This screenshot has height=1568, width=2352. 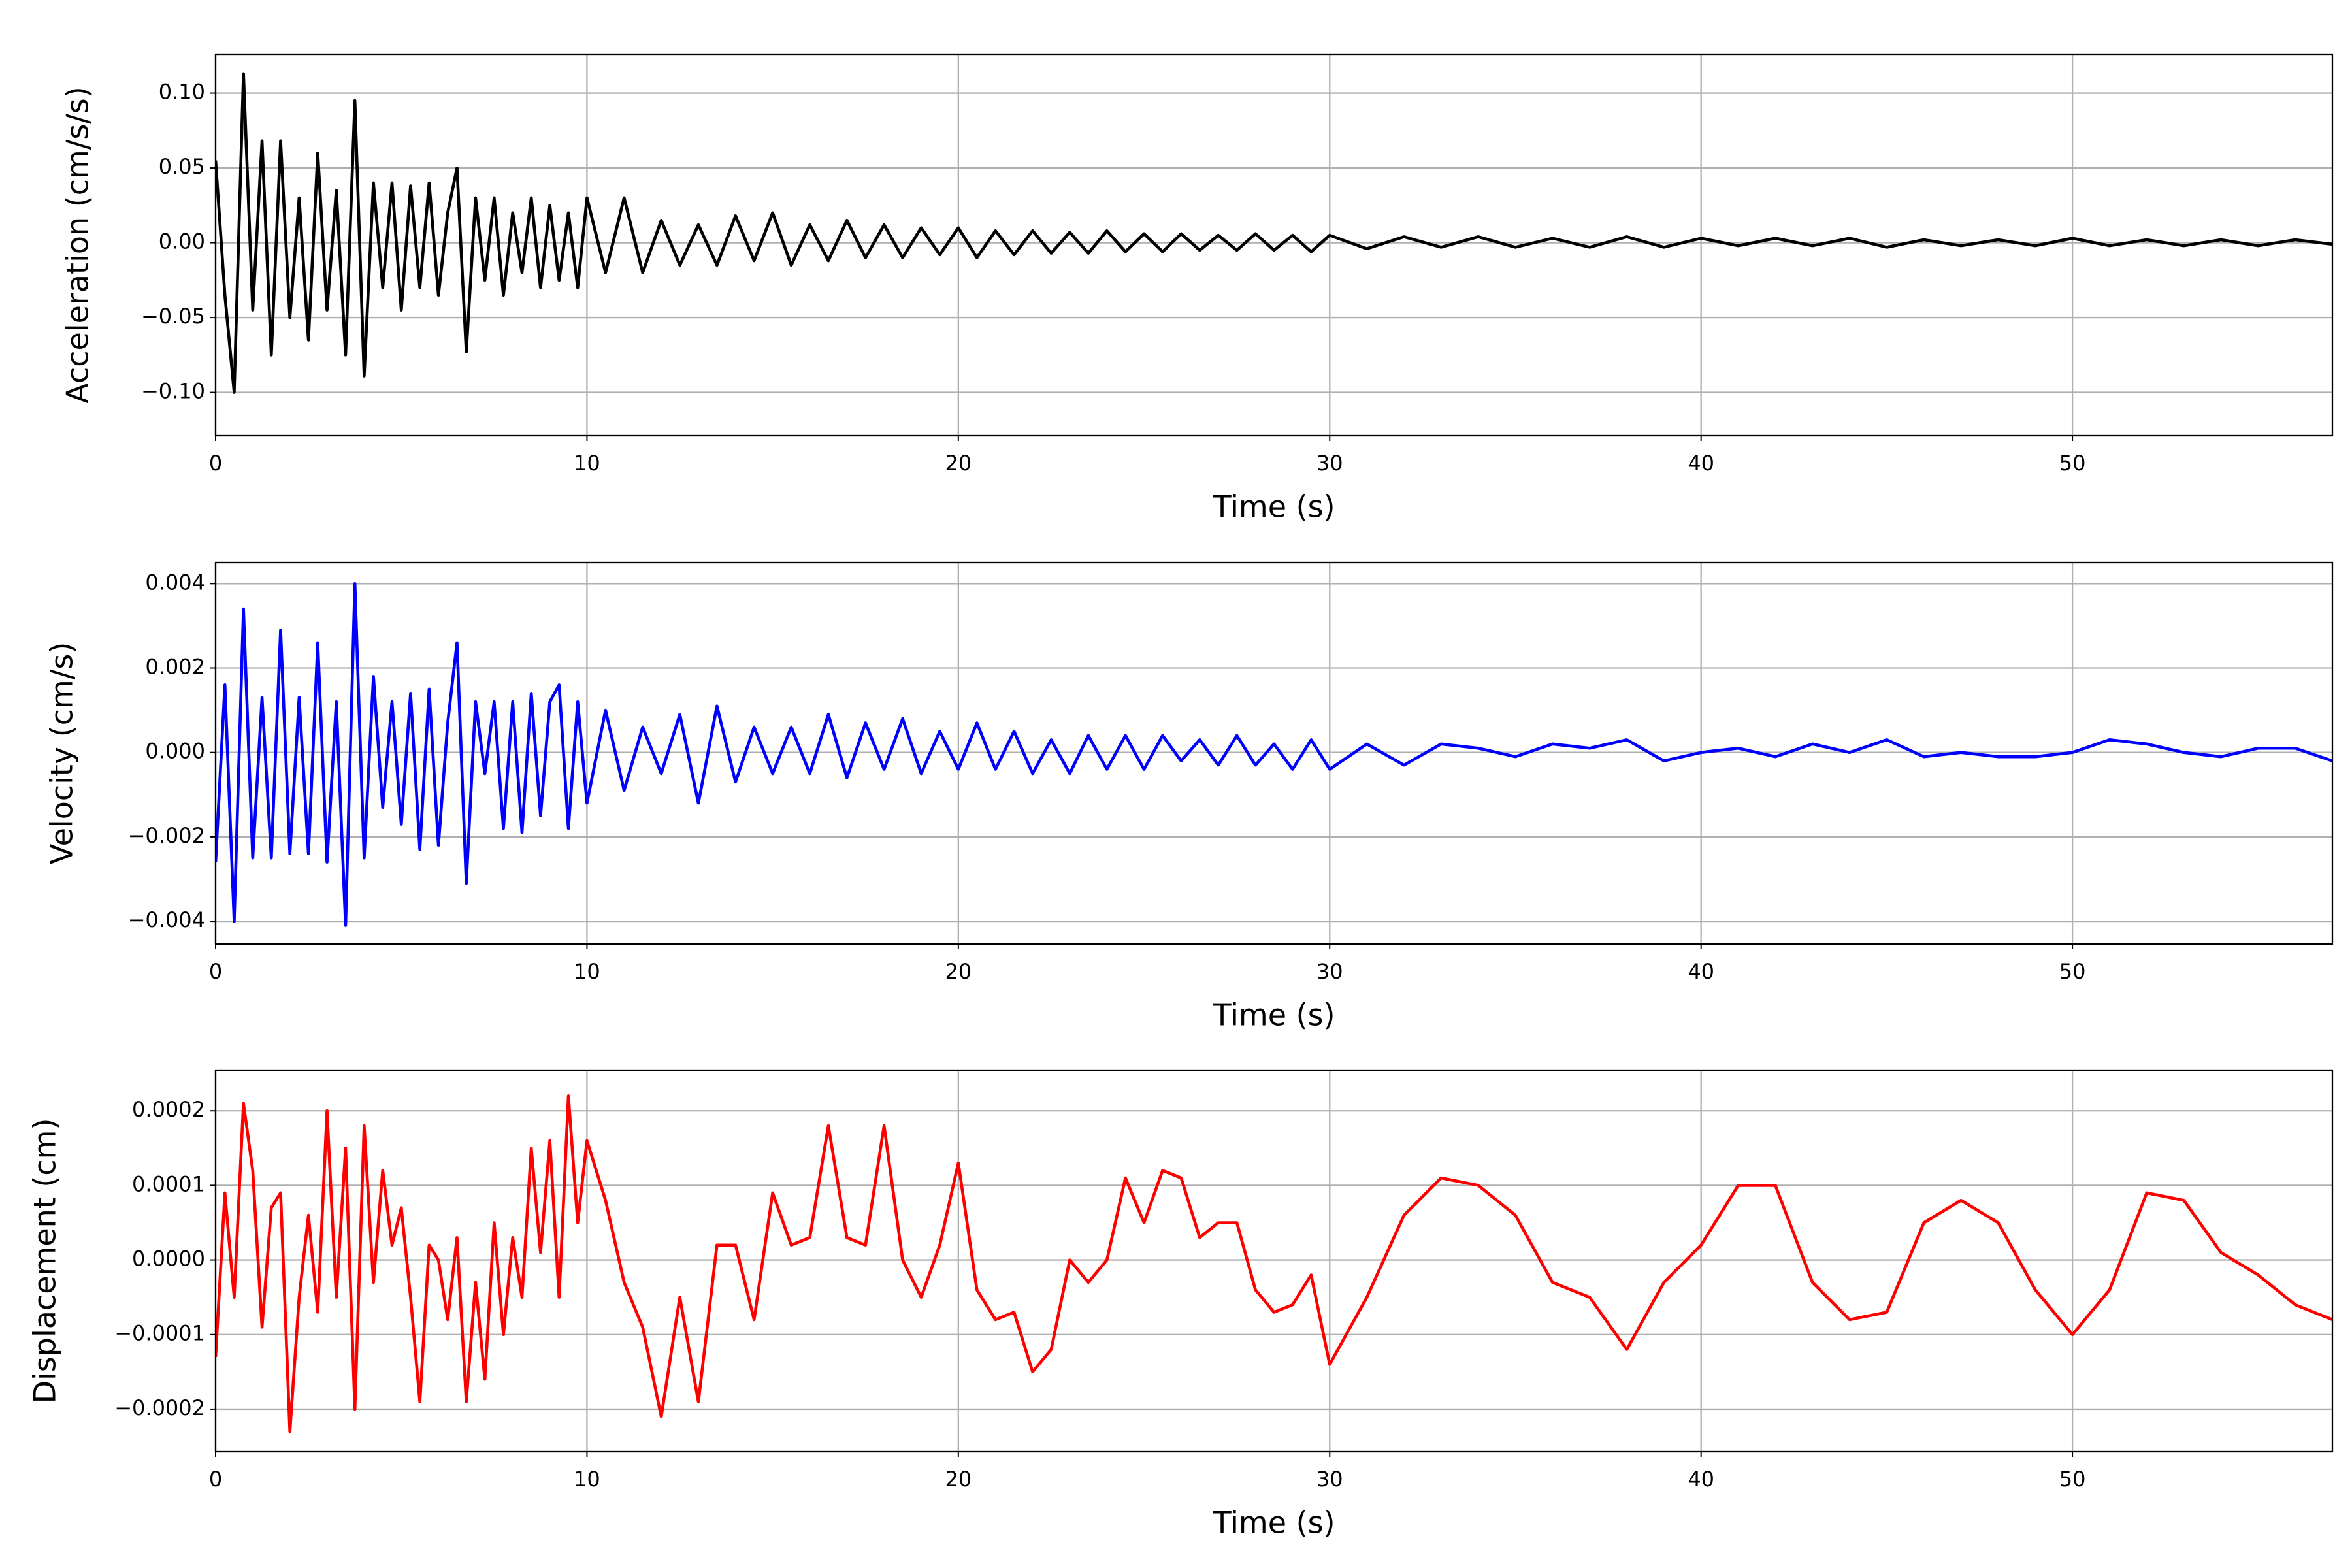 What do you see at coordinates (173, 316) in the screenshot?
I see `y-tick-label: −0.05` at bounding box center [173, 316].